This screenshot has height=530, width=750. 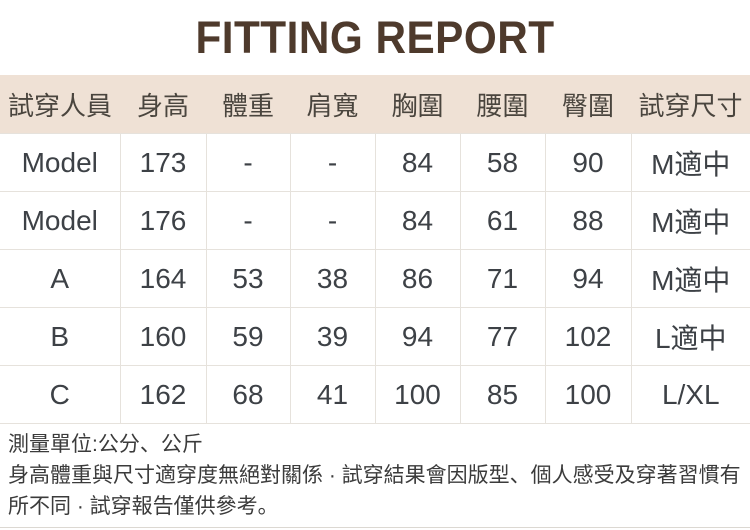 I want to click on cell-height: 173, so click(x=162, y=162).